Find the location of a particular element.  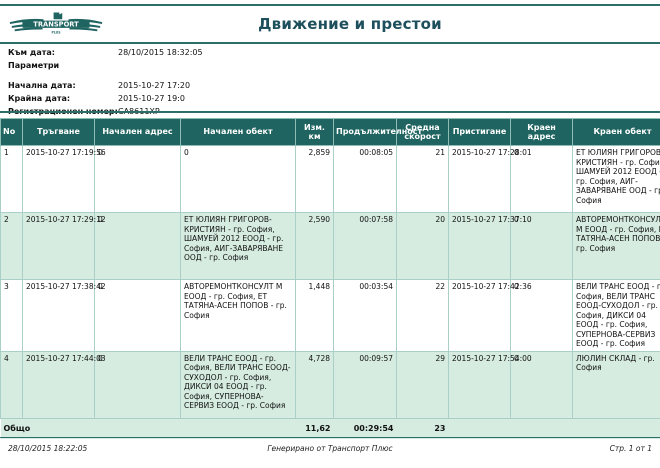

col-header-end-address: Краен адрес is located at coordinates (541, 132).